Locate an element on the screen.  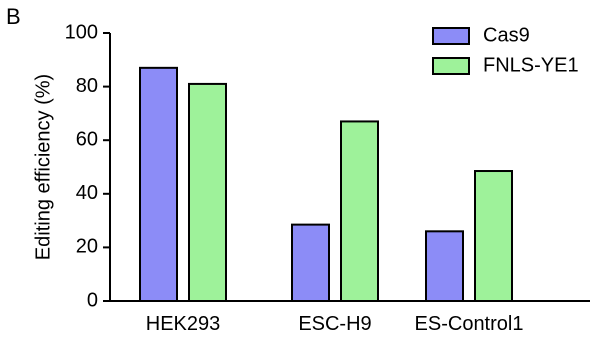
y-axis-title: Editing efficiency (%) is located at coordinates (43, 167).